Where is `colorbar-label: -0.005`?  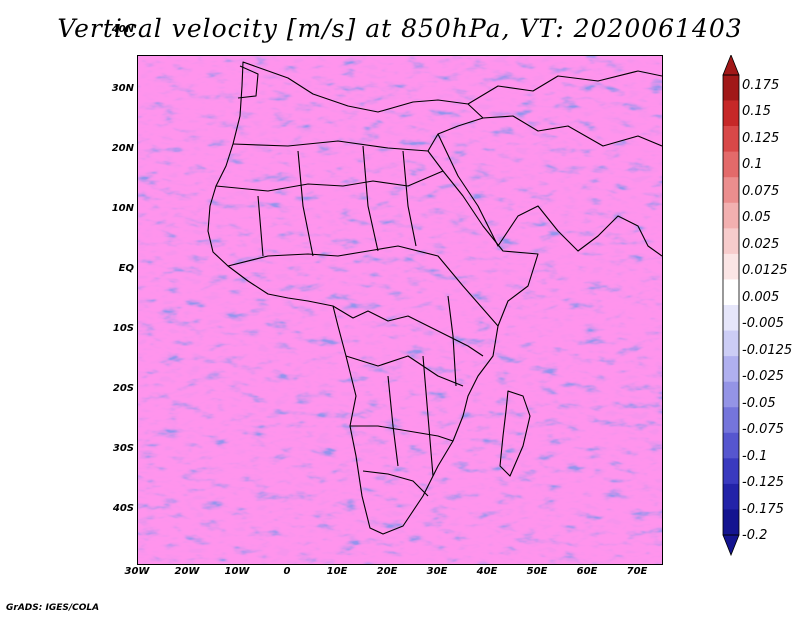 colorbar-label: -0.005 is located at coordinates (763, 323).